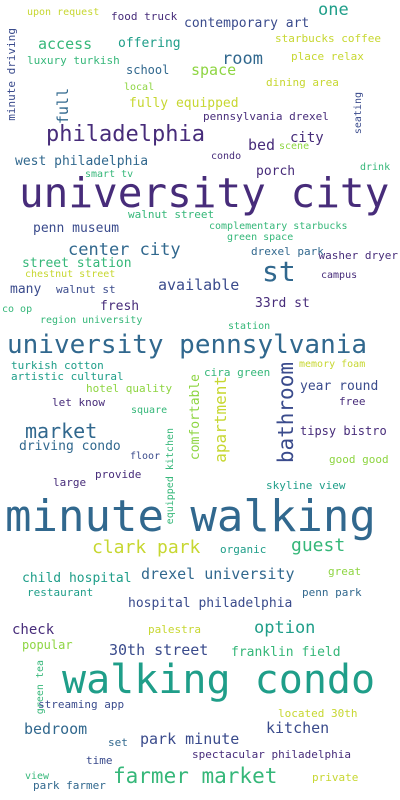  What do you see at coordinates (243, 549) in the screenshot?
I see `word: organic` at bounding box center [243, 549].